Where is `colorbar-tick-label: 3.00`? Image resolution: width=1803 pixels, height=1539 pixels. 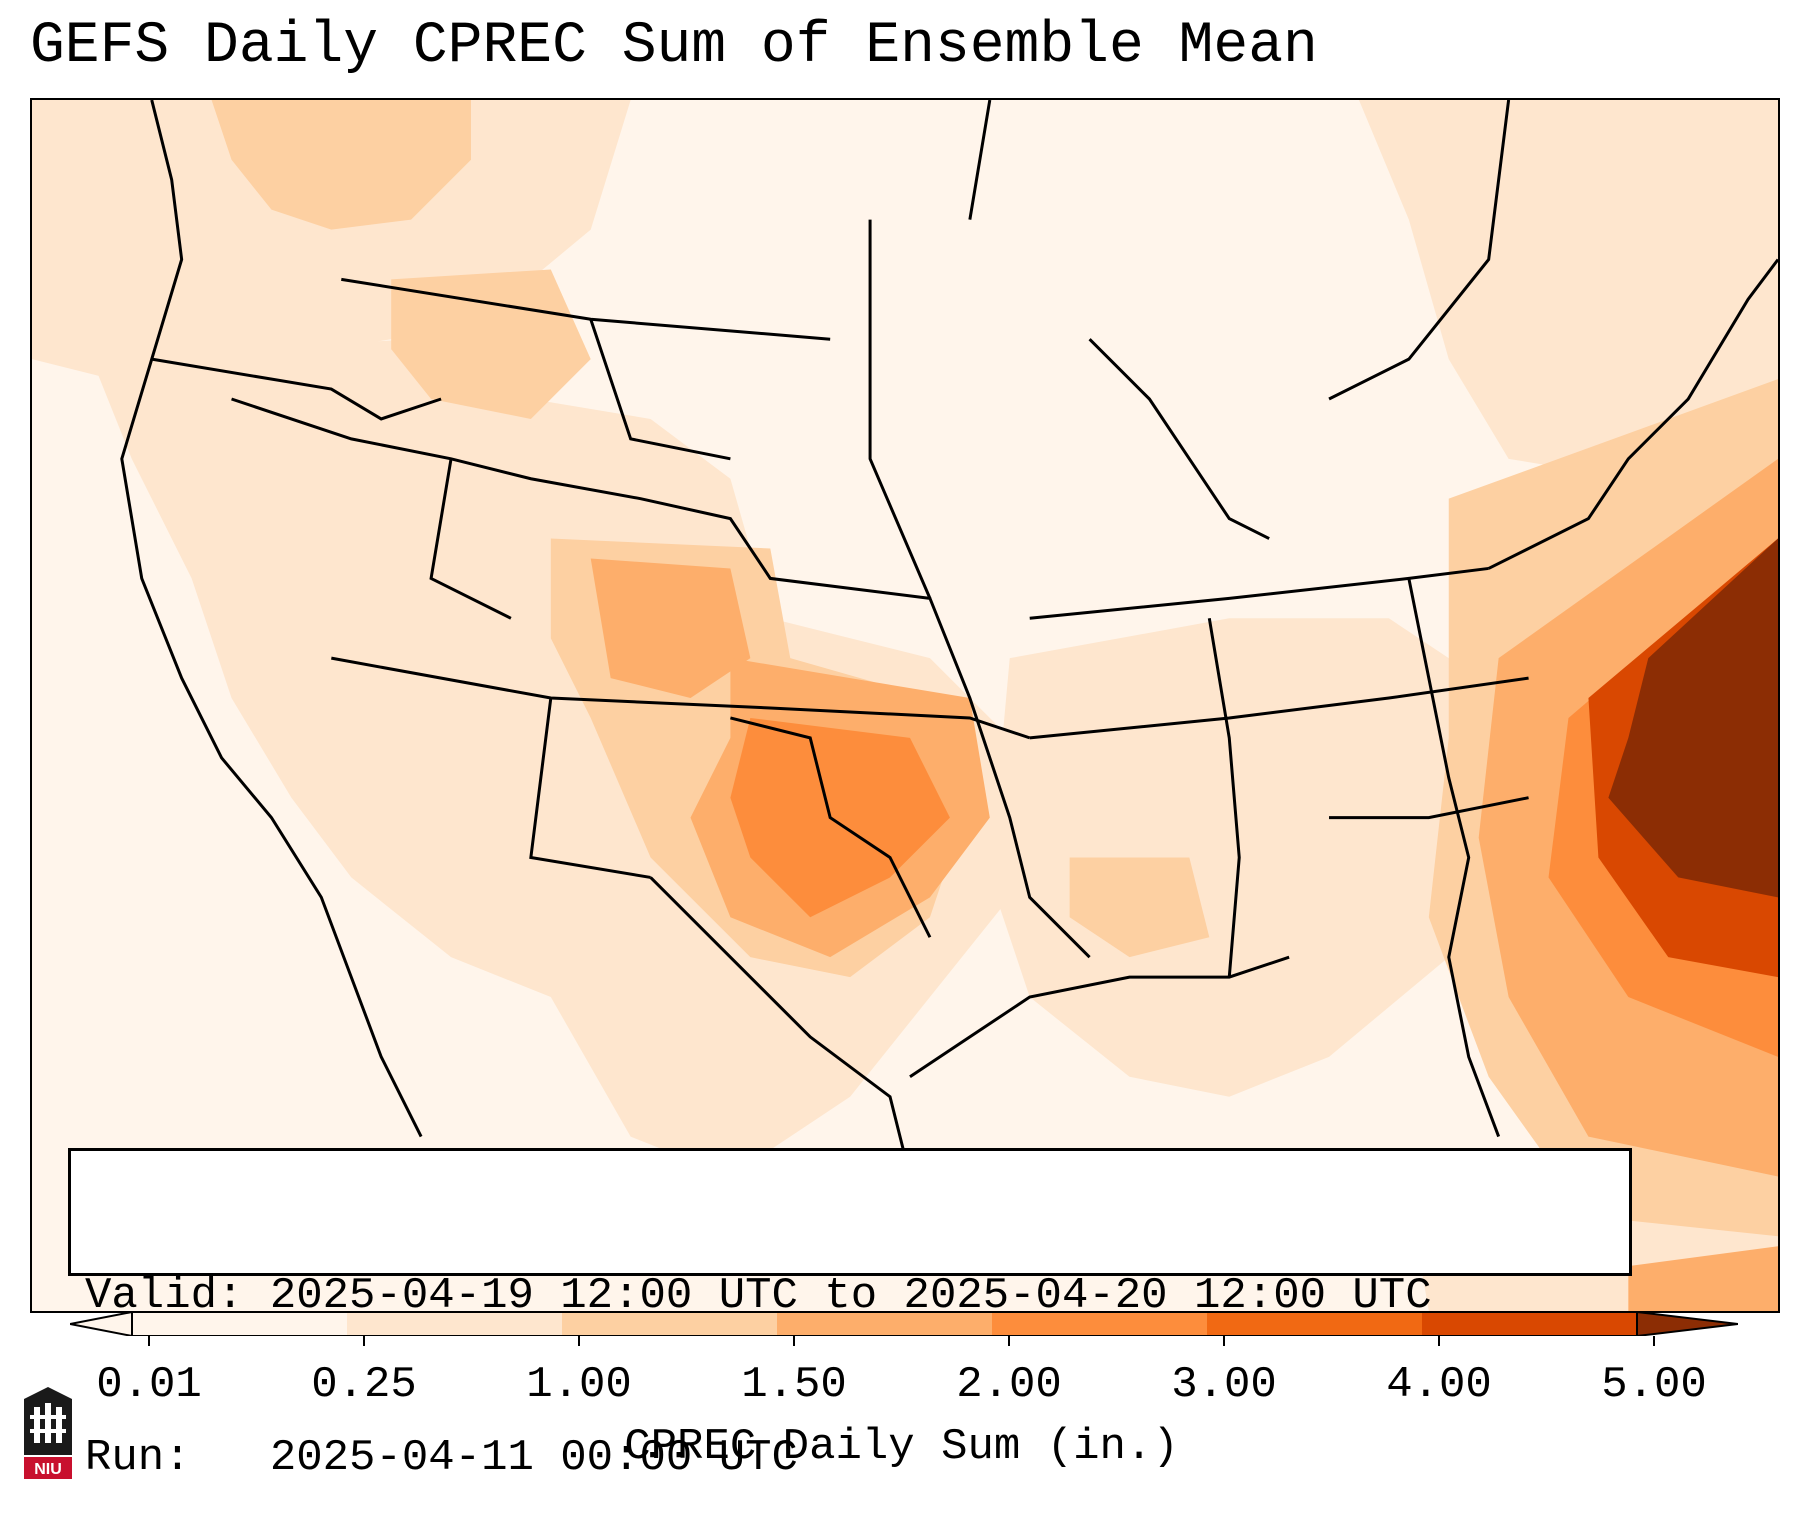 colorbar-tick-label: 3.00 is located at coordinates (1224, 1385).